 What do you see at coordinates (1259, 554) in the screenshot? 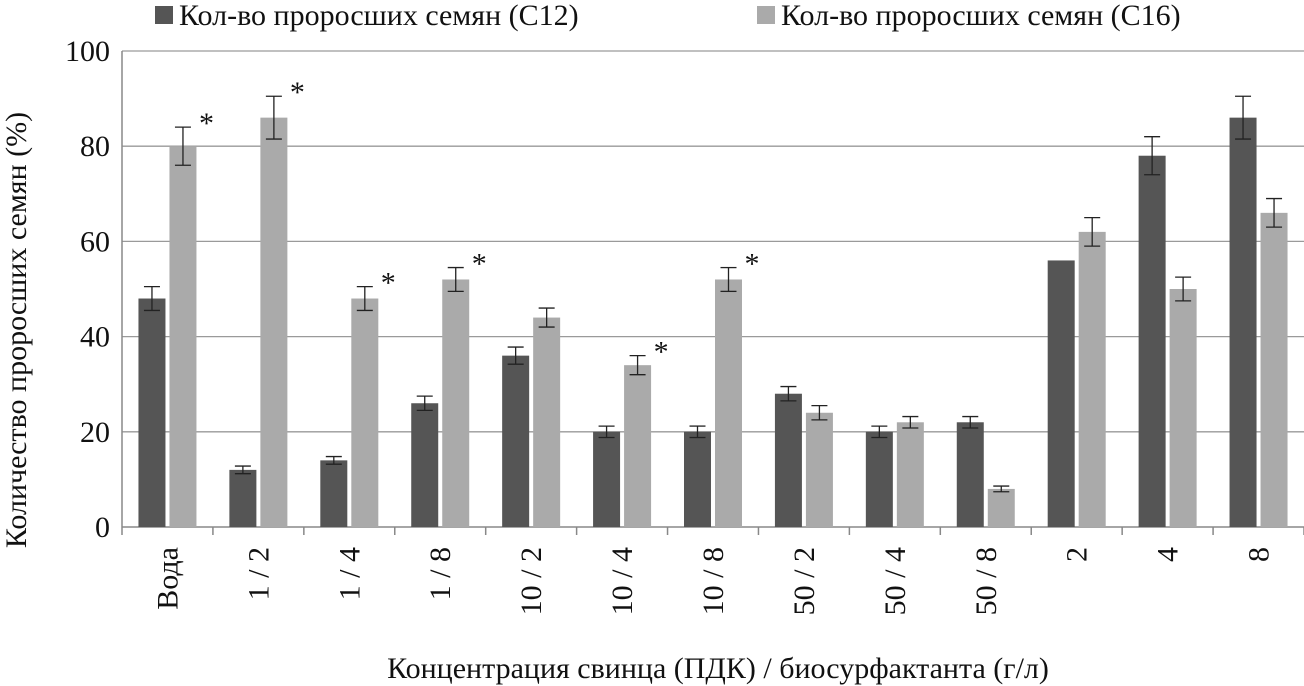
I see `x-tick-label: 8` at bounding box center [1259, 554].